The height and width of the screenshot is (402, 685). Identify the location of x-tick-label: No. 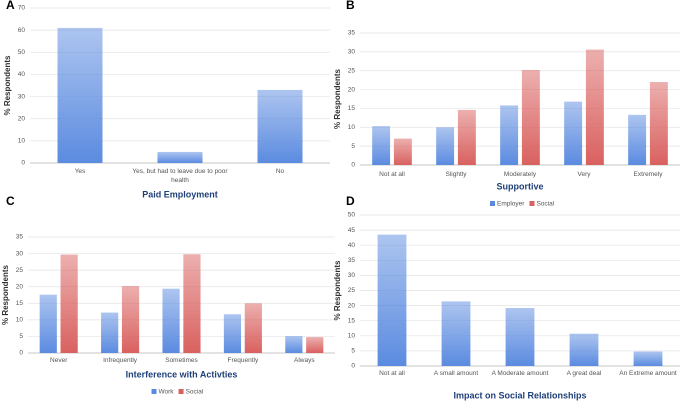
(280, 171).